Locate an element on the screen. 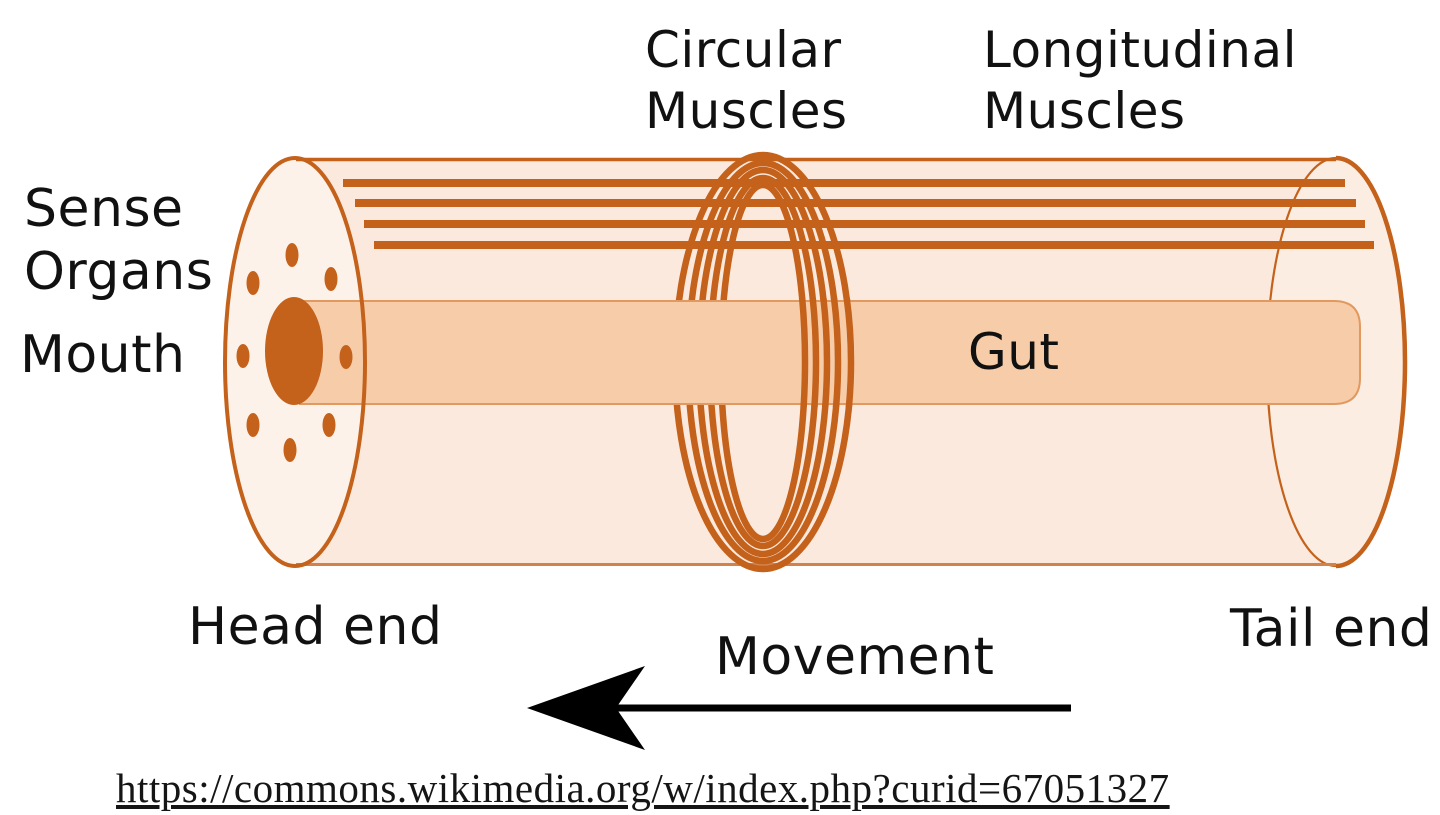 Image resolution: width=1440 pixels, height=815 pixels. mouth-label: Mouth is located at coordinates (103, 355).